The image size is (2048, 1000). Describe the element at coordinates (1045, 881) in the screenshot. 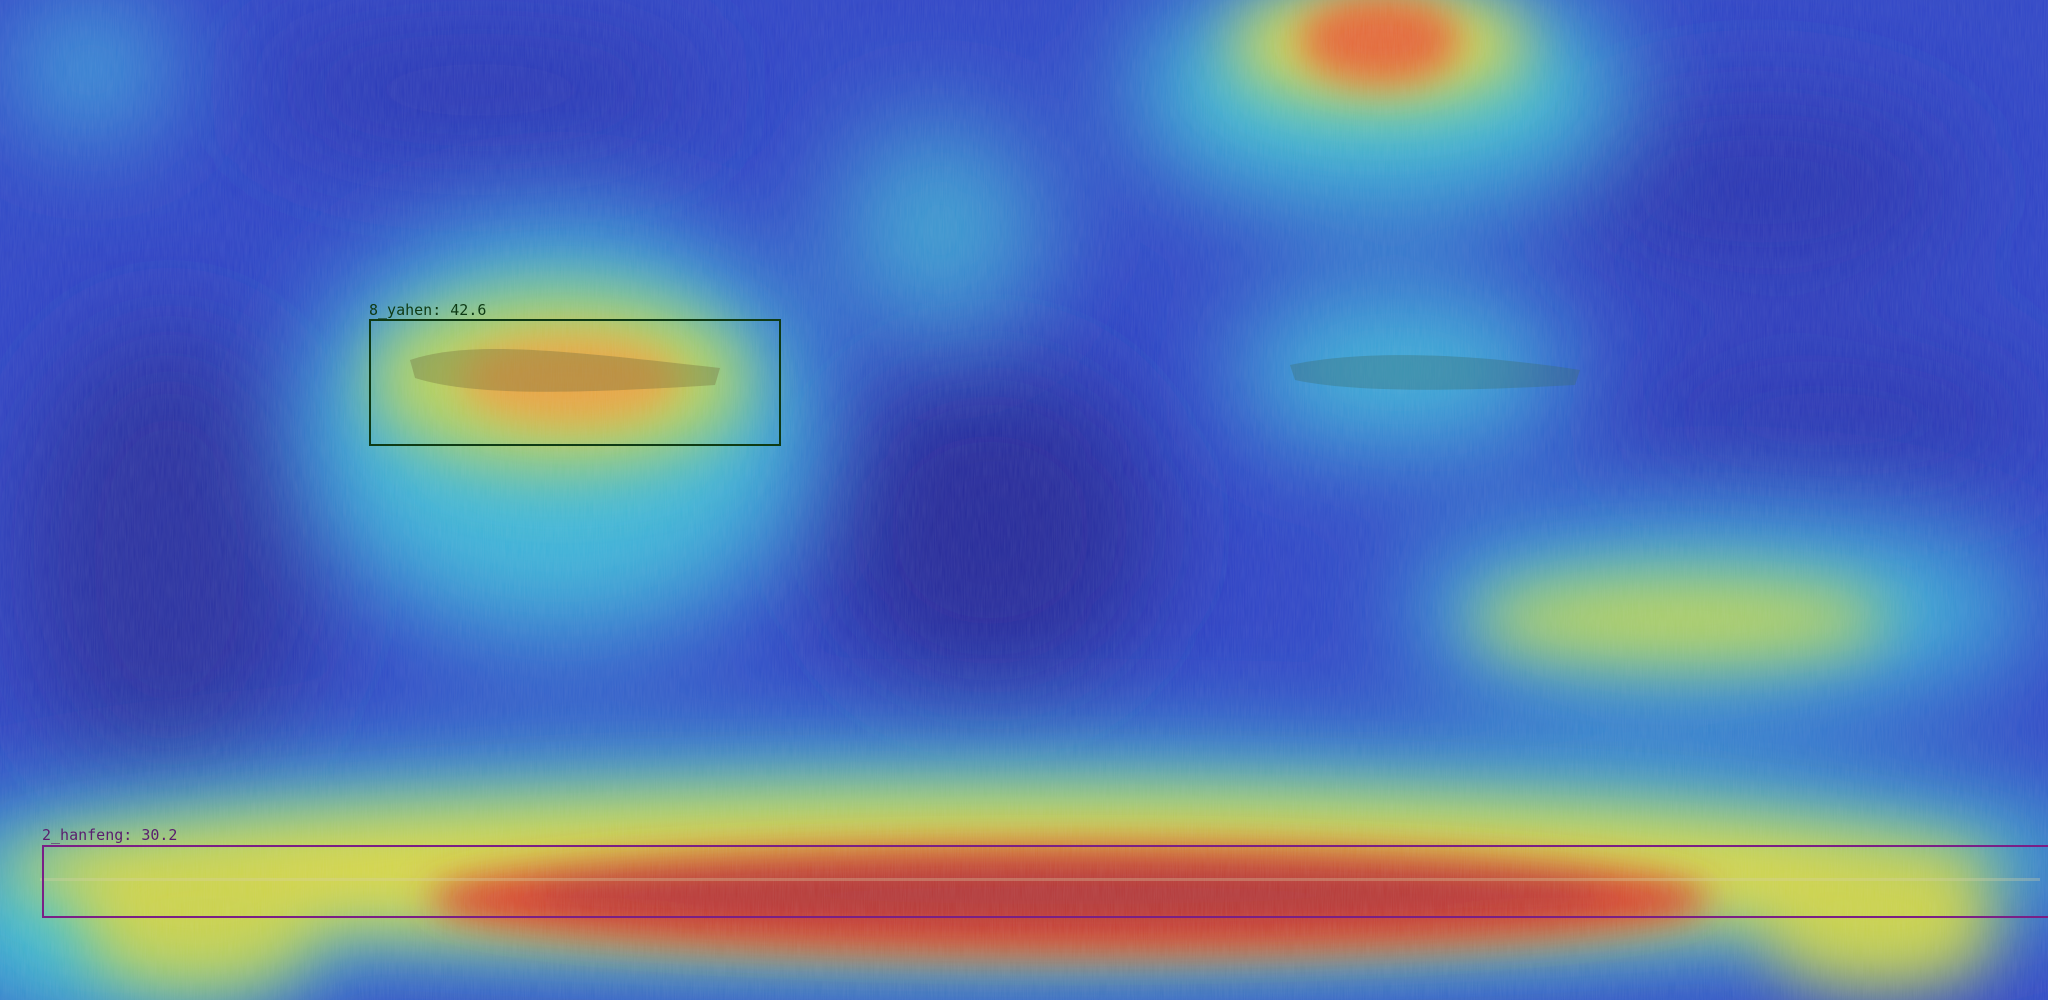

I see `detection-box-hanfeng` at that location.